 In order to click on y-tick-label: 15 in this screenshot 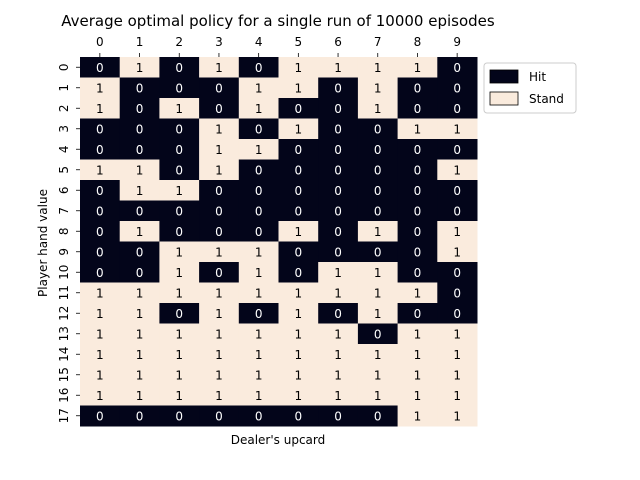, I will do `click(64, 374)`.